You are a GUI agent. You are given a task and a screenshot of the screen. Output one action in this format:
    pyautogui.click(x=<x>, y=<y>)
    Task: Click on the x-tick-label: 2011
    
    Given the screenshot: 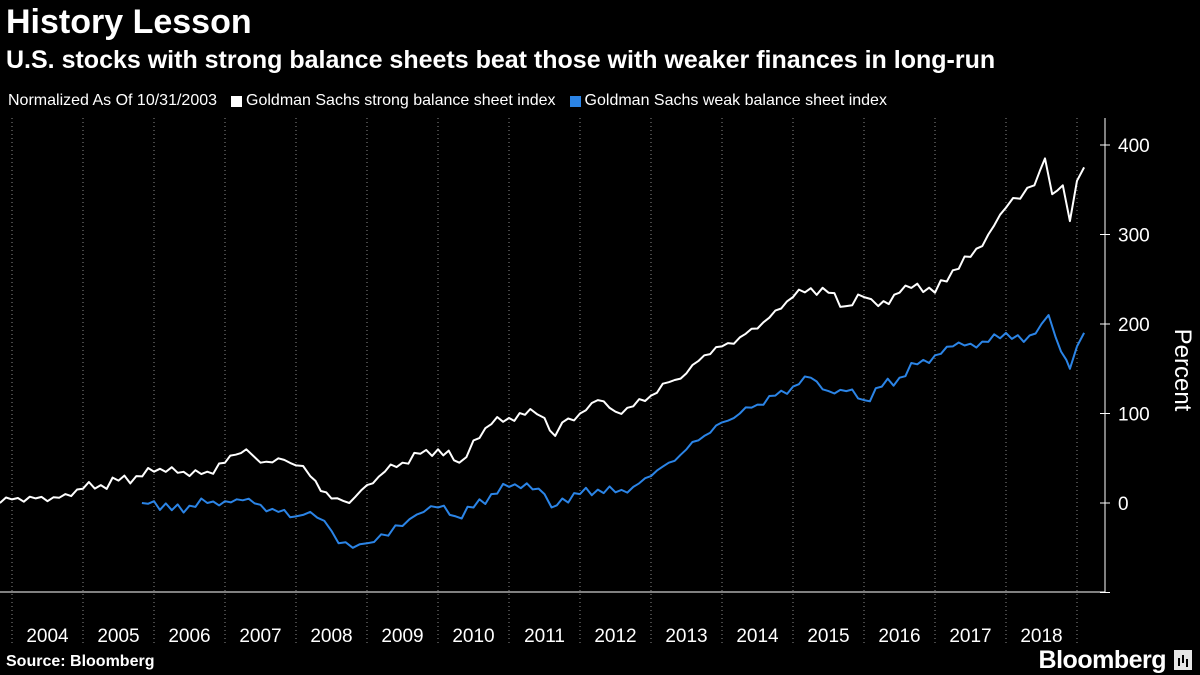 What is the action you would take?
    pyautogui.click(x=544, y=636)
    